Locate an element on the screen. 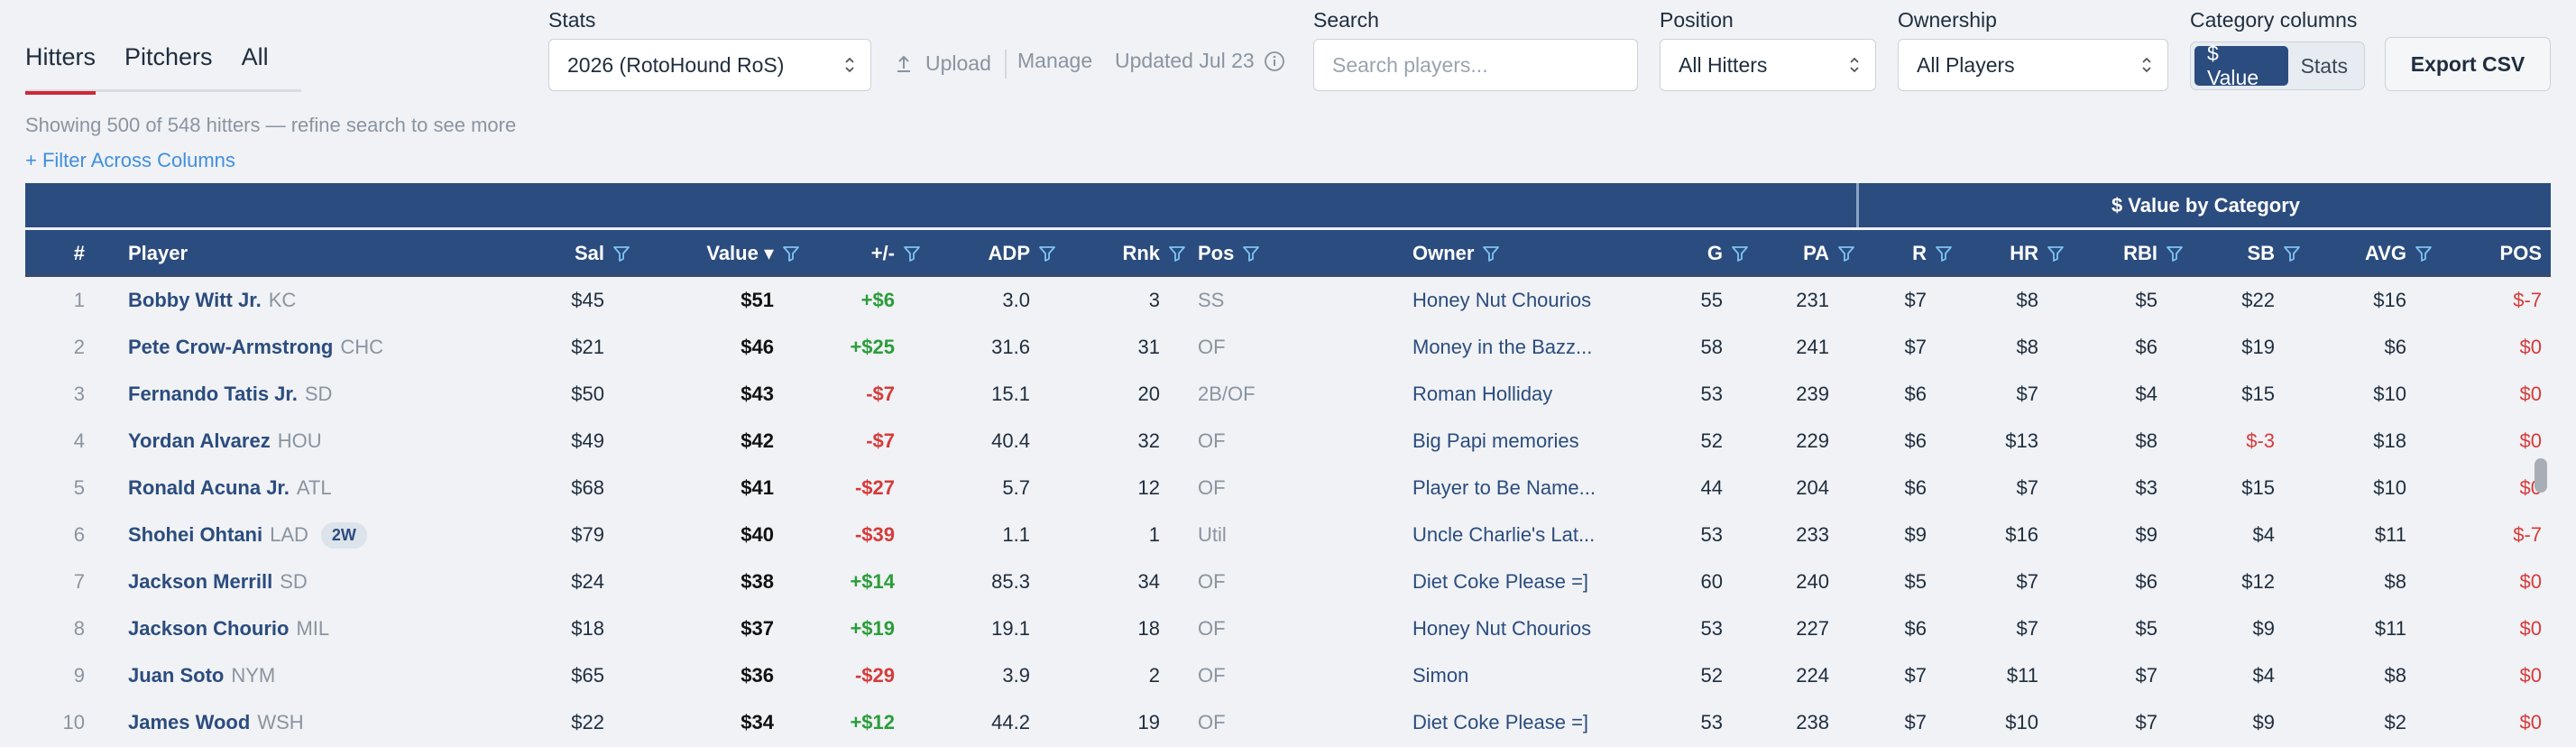 The height and width of the screenshot is (747, 2576). tab-pitchers: Pitchers is located at coordinates (168, 56).